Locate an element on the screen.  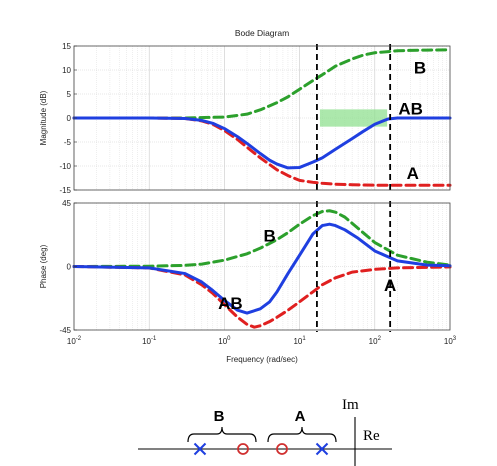
brace-b is located at coordinates (222, 434).